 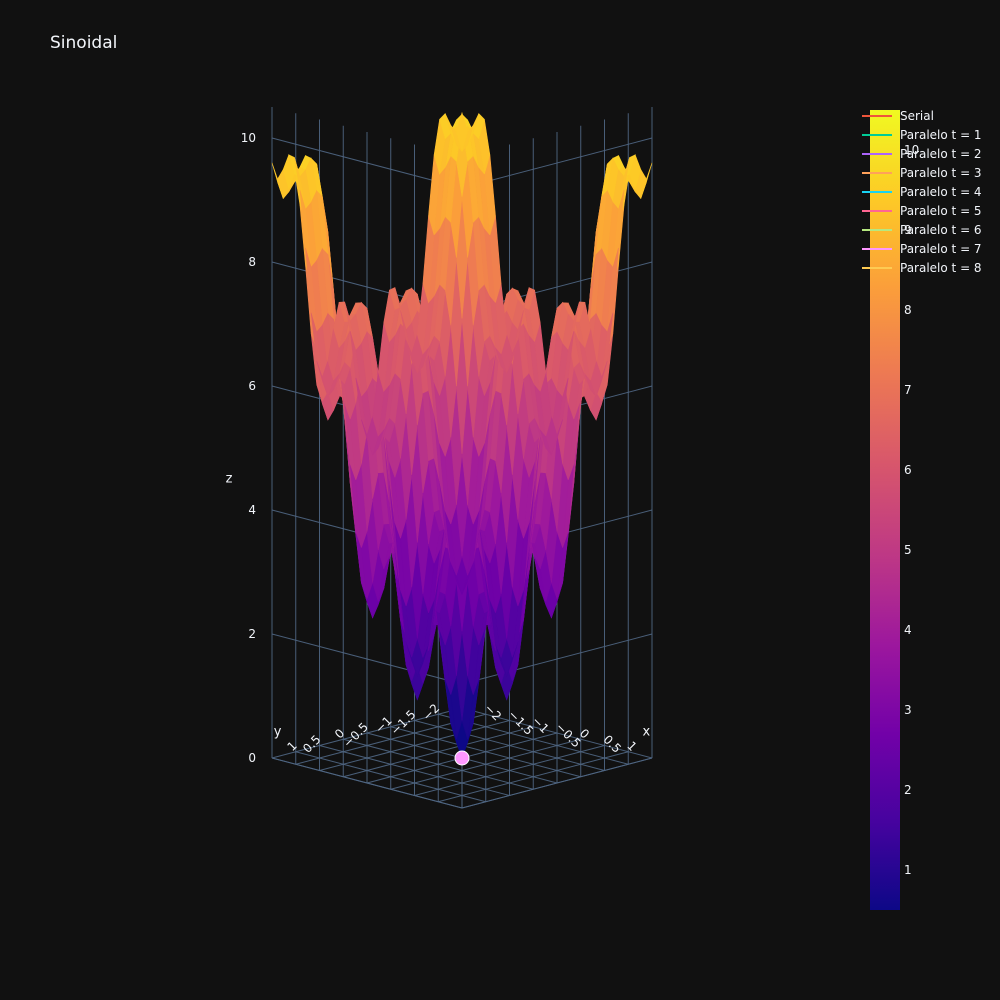 I want to click on colorbar-tick-label: 4, so click(x=908, y=630).